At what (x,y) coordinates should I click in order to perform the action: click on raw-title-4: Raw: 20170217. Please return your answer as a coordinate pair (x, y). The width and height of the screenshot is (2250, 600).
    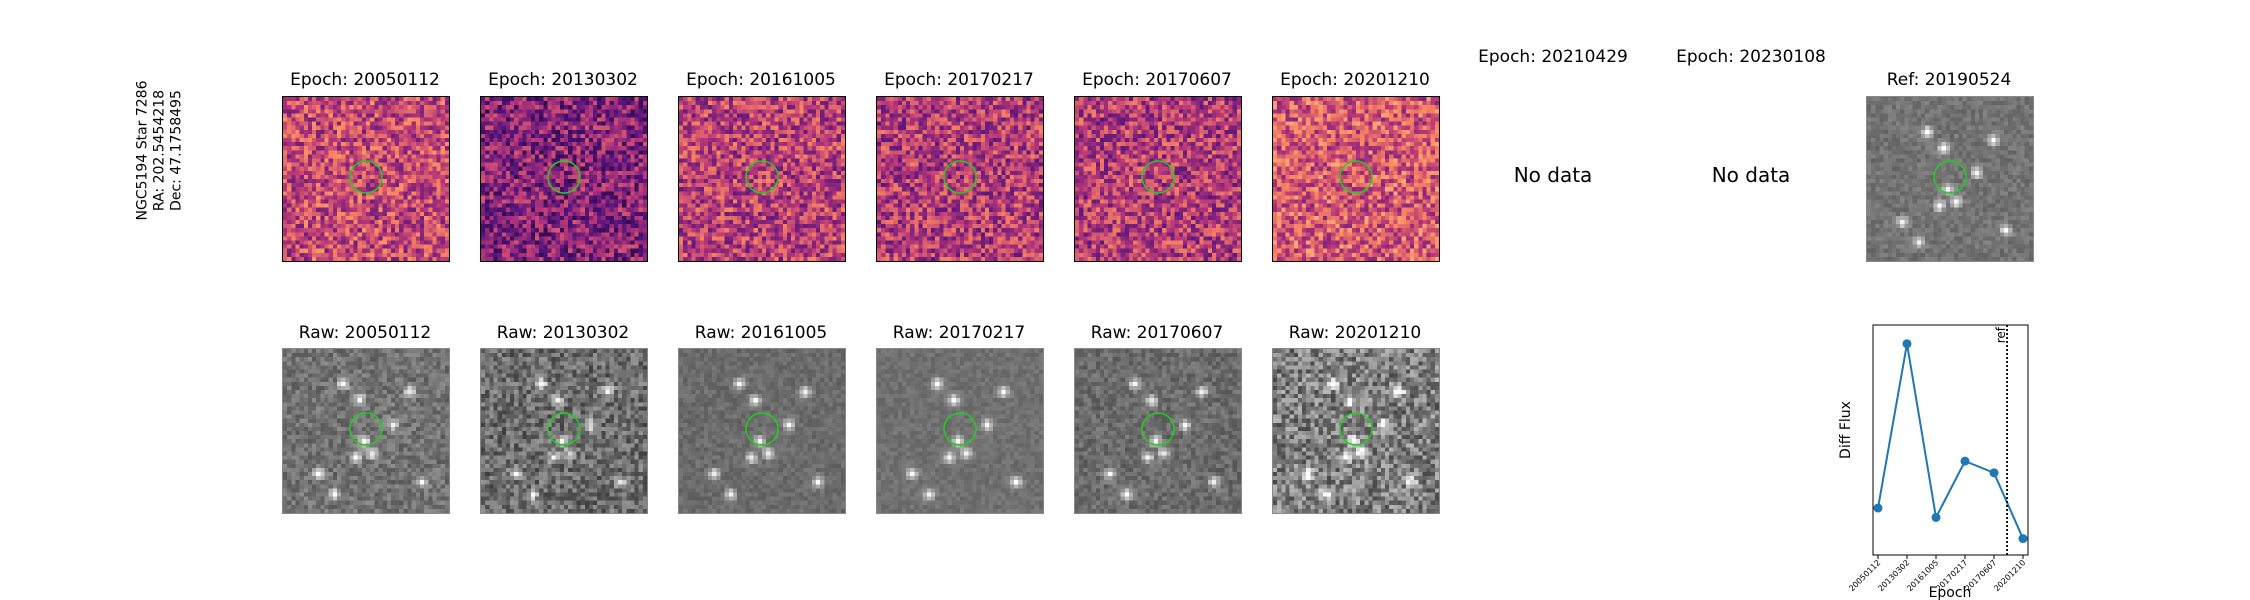
    Looking at the image, I should click on (959, 333).